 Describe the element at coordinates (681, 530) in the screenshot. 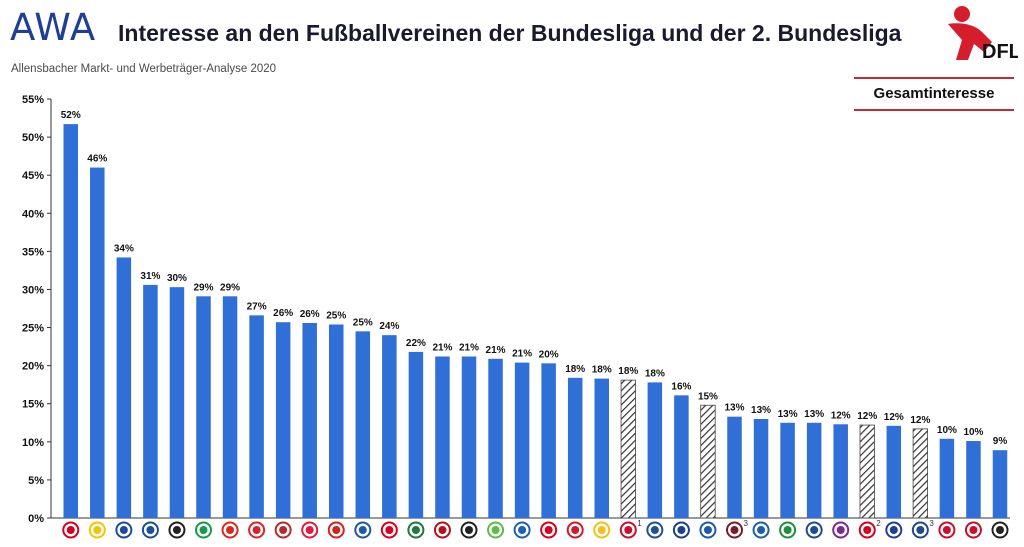

I see `ksc-crest-icon` at that location.